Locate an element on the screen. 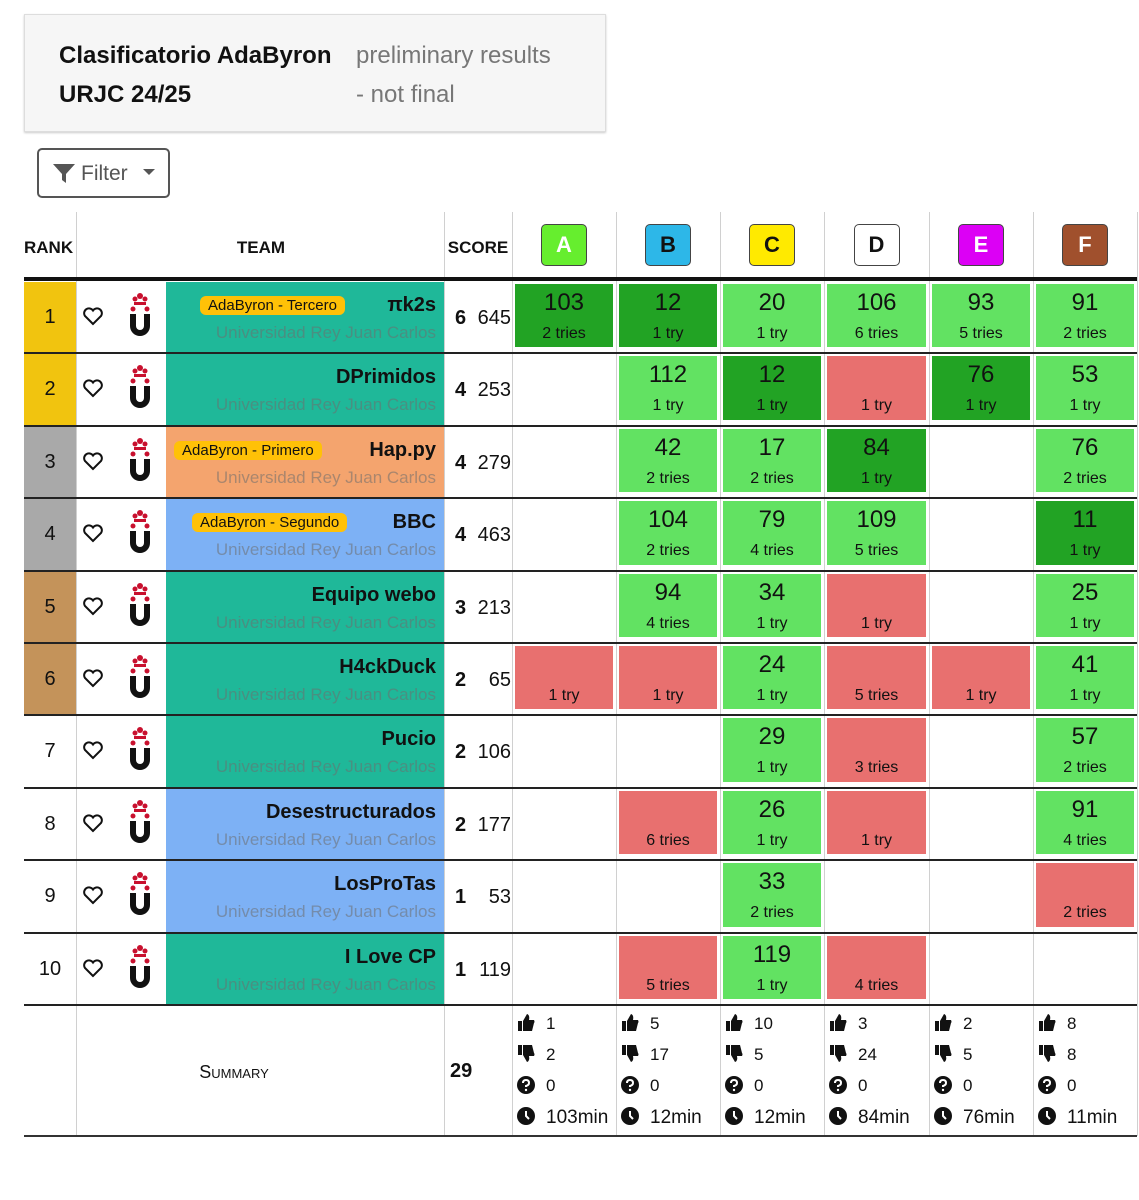  rank: 6 is located at coordinates (50, 679).